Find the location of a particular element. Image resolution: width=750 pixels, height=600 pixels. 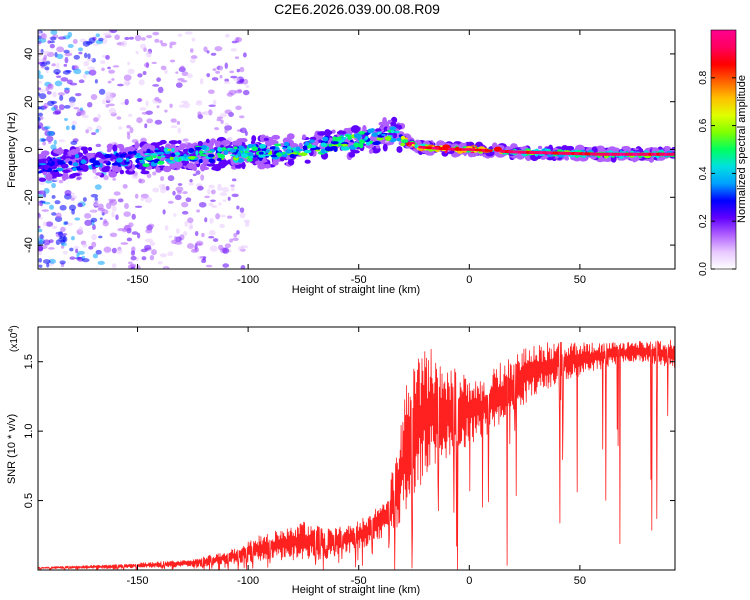

colorbar-tick-label: 0.6 is located at coordinates (703, 125).